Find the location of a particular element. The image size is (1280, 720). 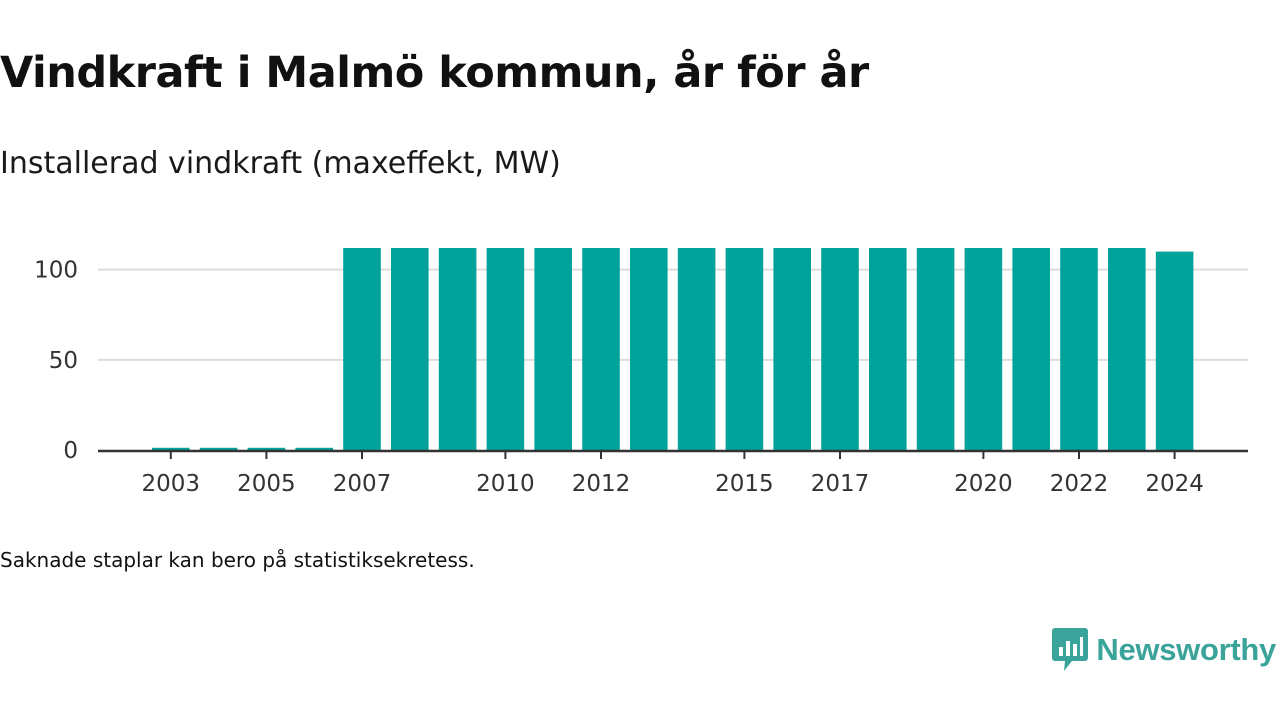

bar-2007 is located at coordinates (362, 349).